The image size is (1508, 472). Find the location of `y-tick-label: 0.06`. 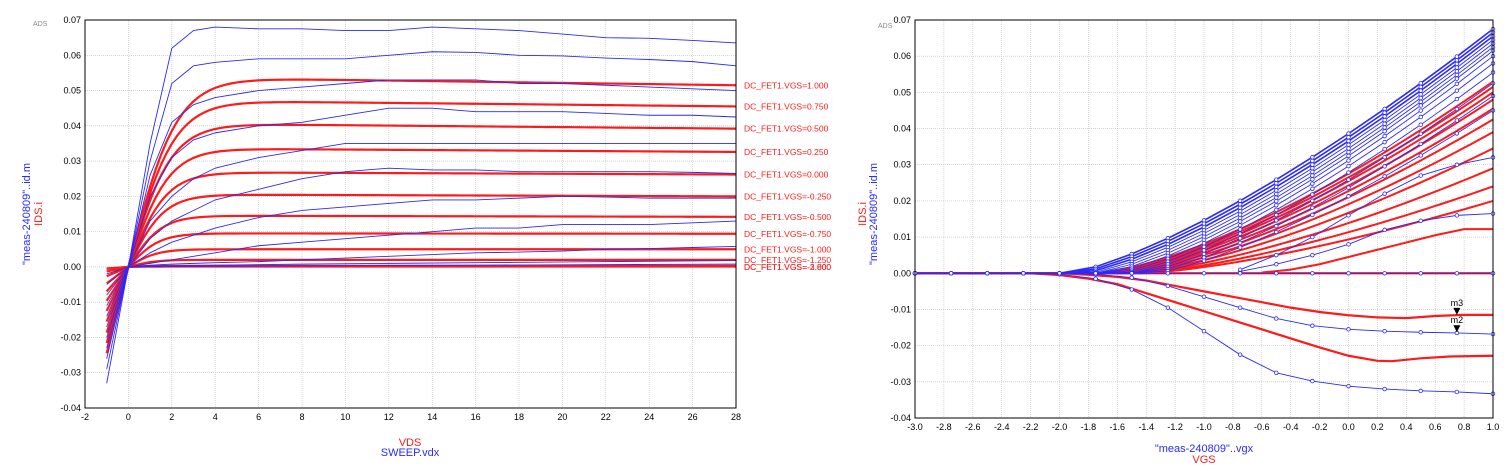

y-tick-label: 0.06 is located at coordinates (72, 55).